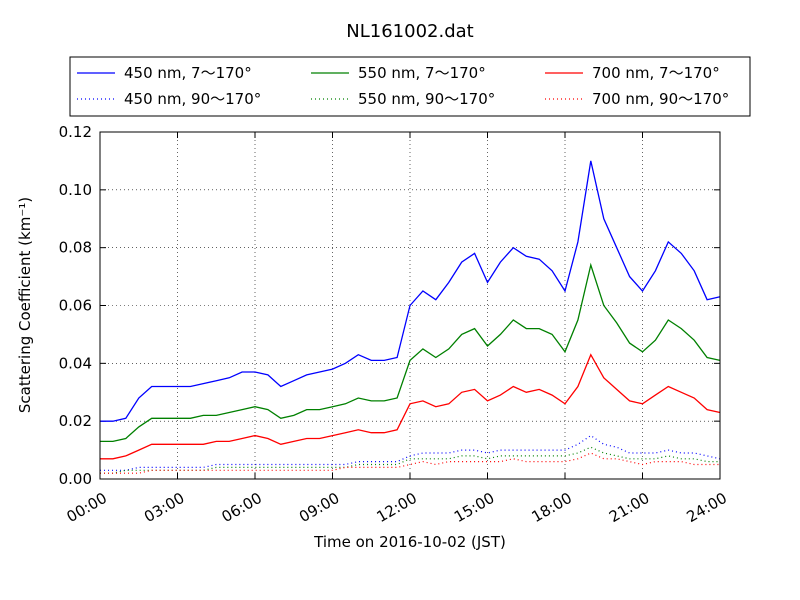 This screenshot has width=800, height=600. Describe the element at coordinates (75, 306) in the screenshot. I see `y-tick-label: 0.06` at that location.